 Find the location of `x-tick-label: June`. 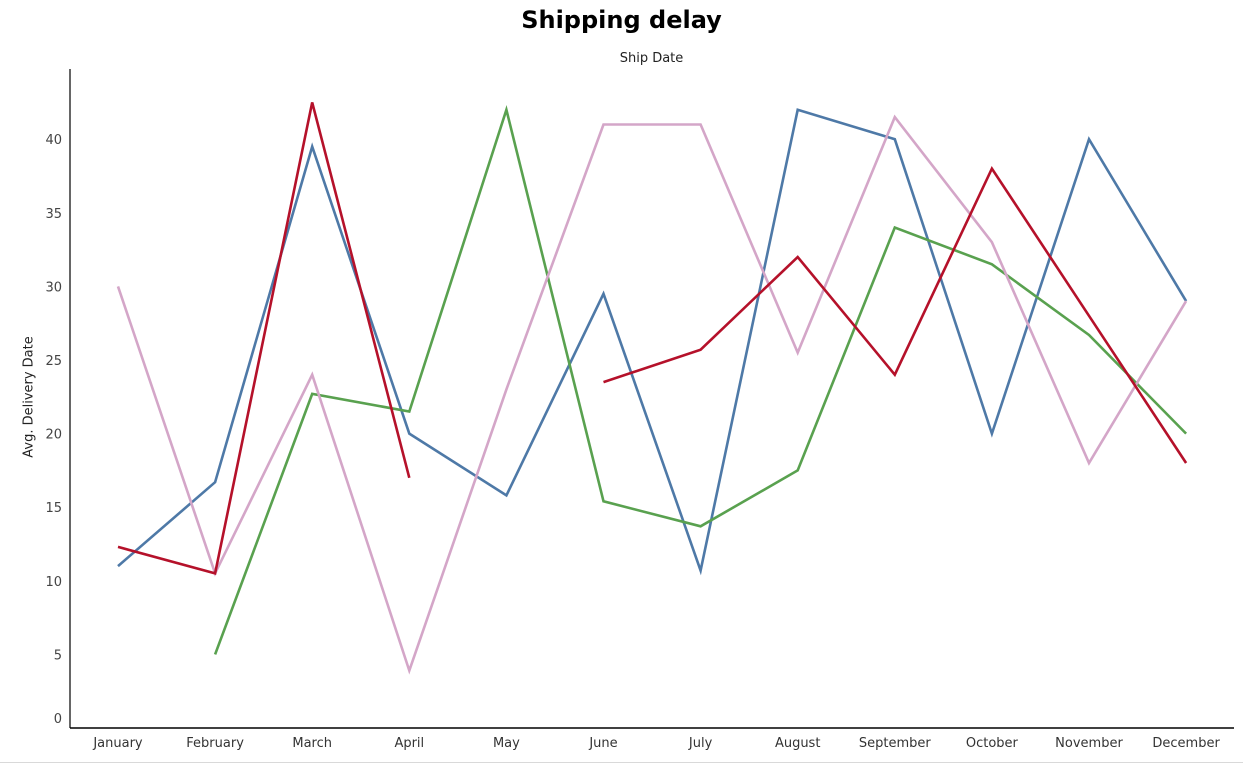

x-tick-label: June is located at coordinates (602, 743).